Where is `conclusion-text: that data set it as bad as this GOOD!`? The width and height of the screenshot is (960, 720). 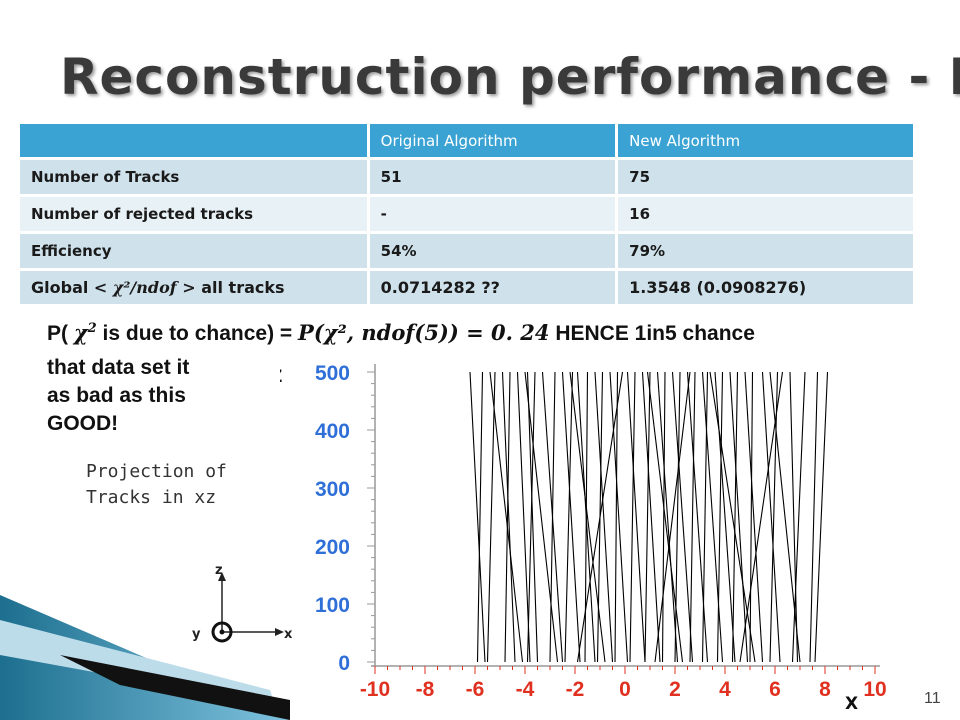 conclusion-text: that data set it as bad as this GOOD! is located at coordinates (118, 396).